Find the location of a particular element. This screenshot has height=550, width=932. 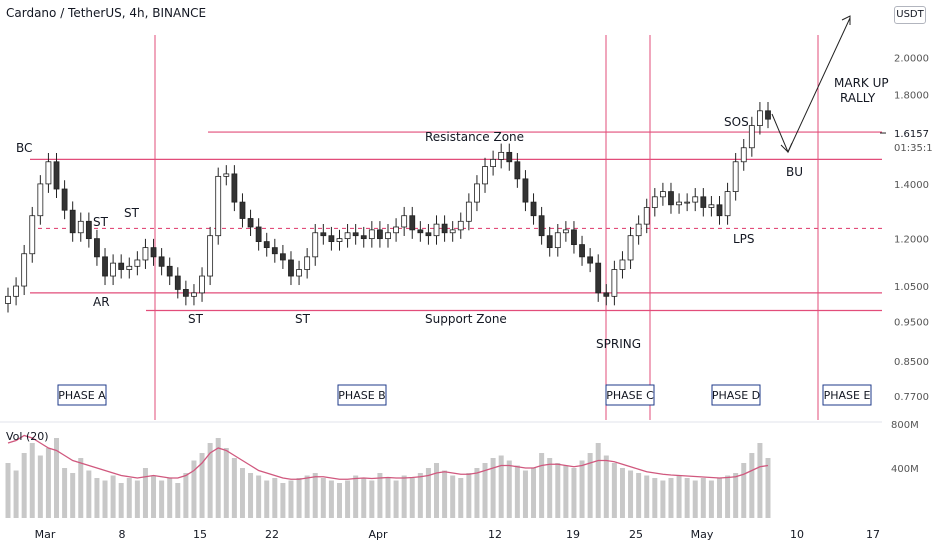

x-tick: May is located at coordinates (702, 534).